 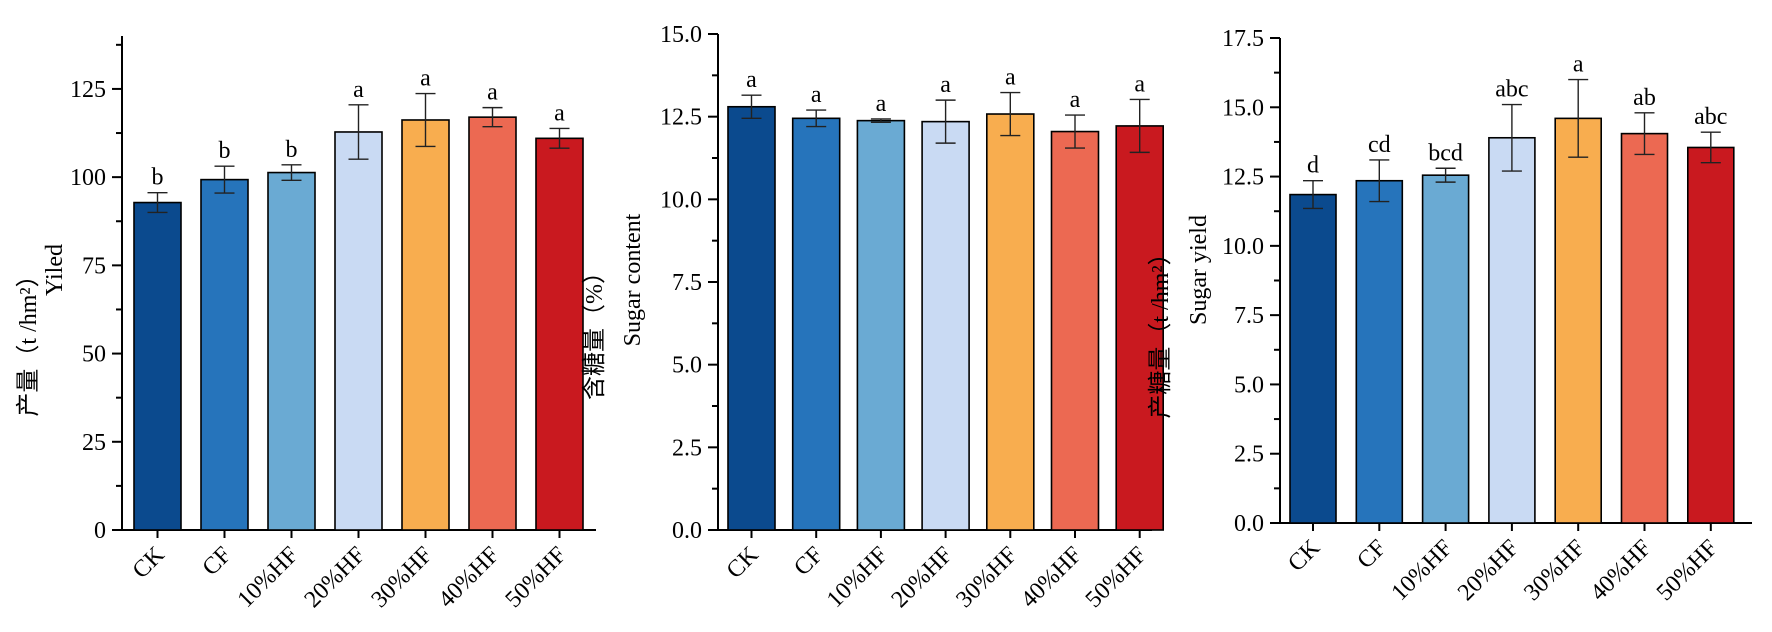 What do you see at coordinates (100, 531) in the screenshot?
I see `y-tick-label: 0` at bounding box center [100, 531].